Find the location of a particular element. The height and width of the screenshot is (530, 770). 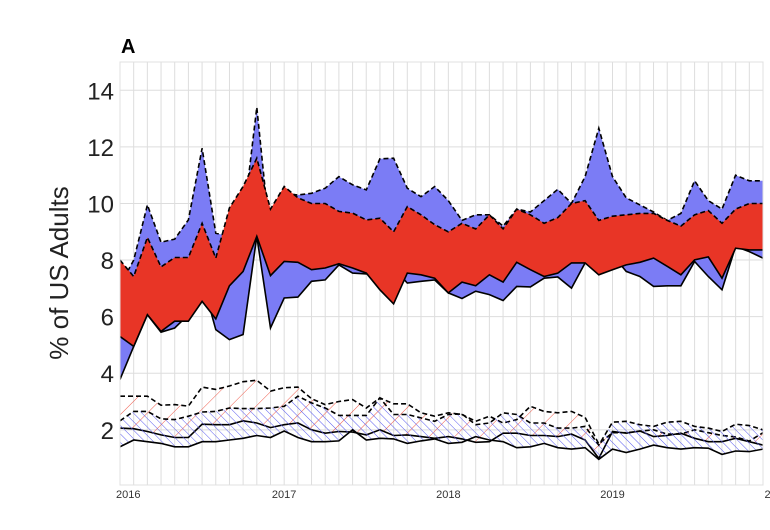

y-tick-label: 12 is located at coordinates (100, 148).